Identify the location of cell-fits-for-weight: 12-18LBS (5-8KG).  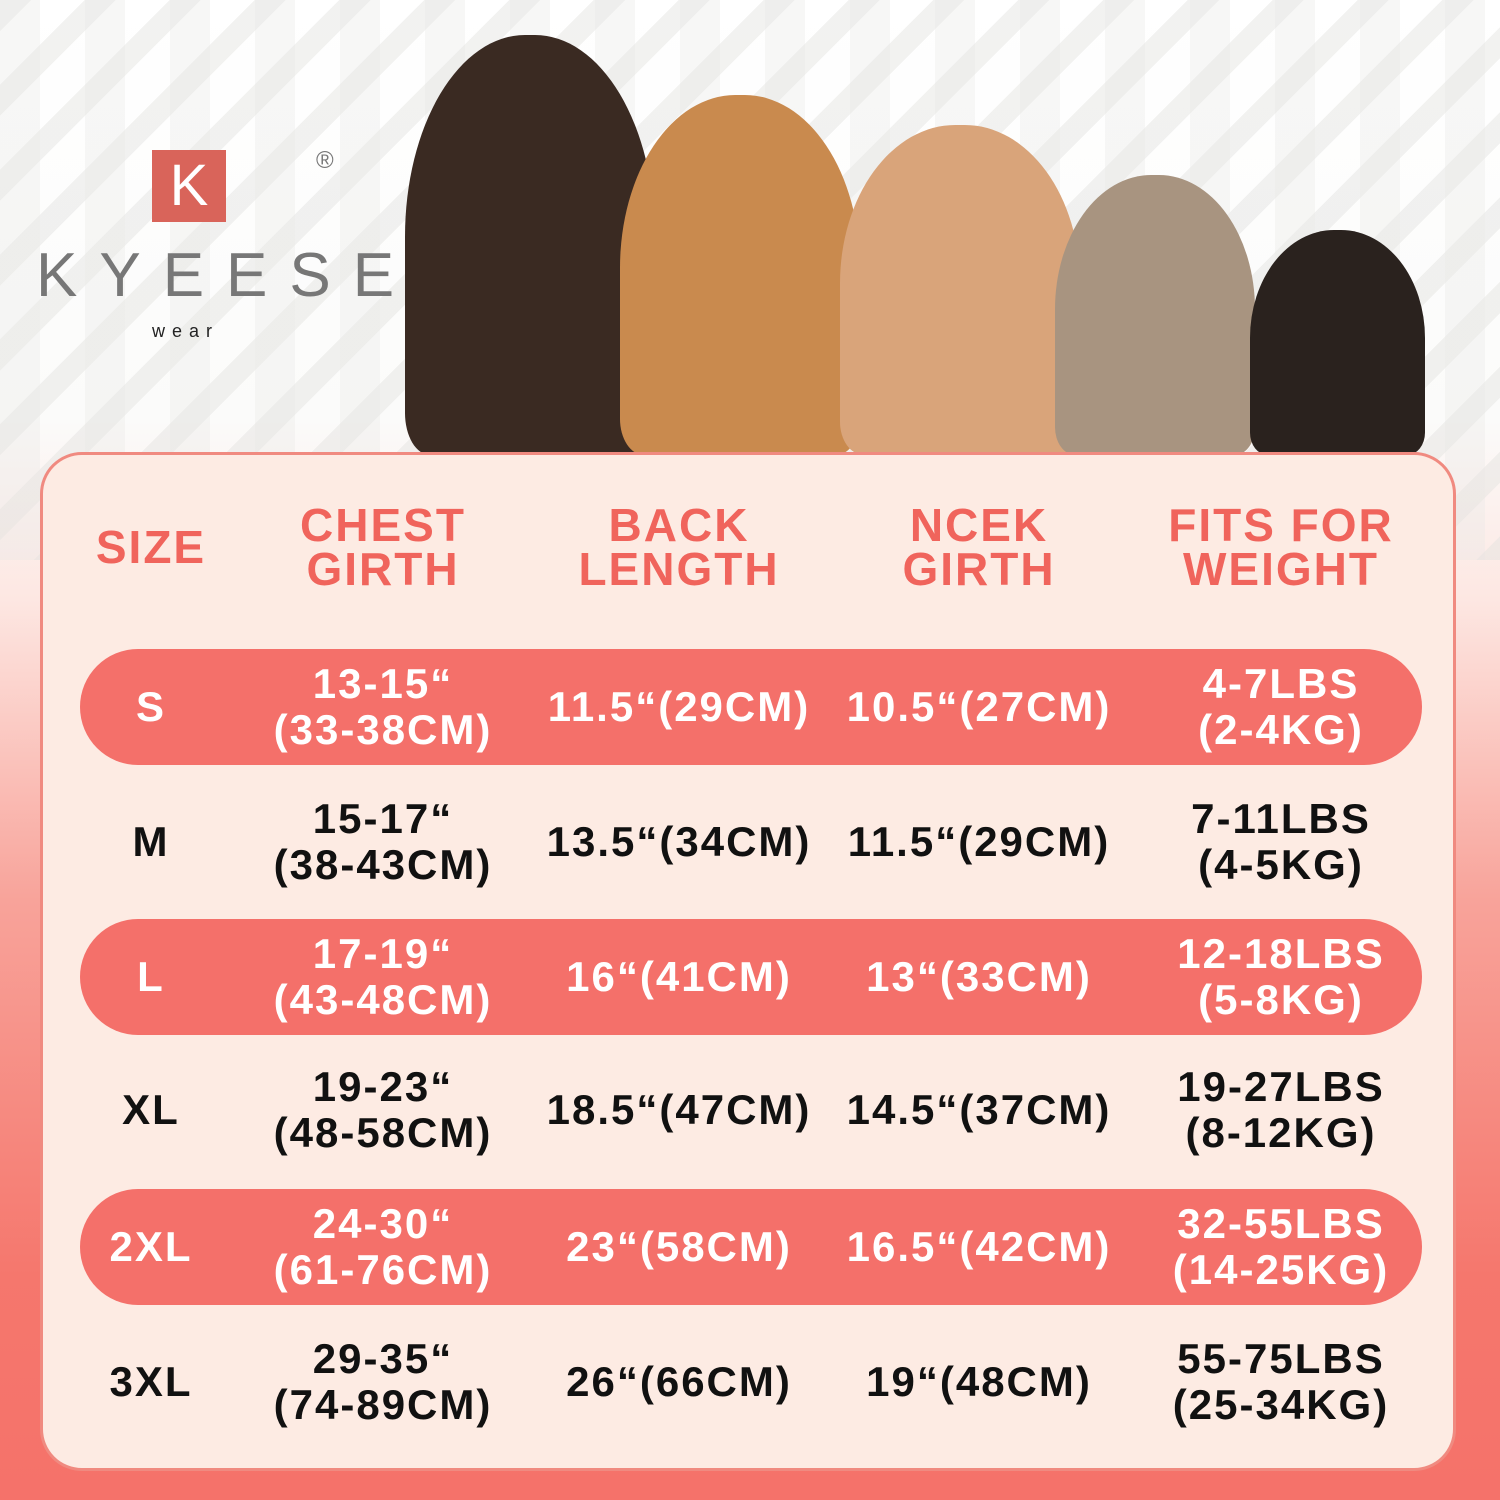
(1280, 977).